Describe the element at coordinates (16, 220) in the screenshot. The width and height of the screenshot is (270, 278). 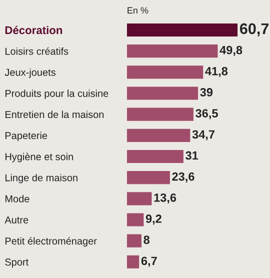
I see `y-tick-label: Autre` at that location.